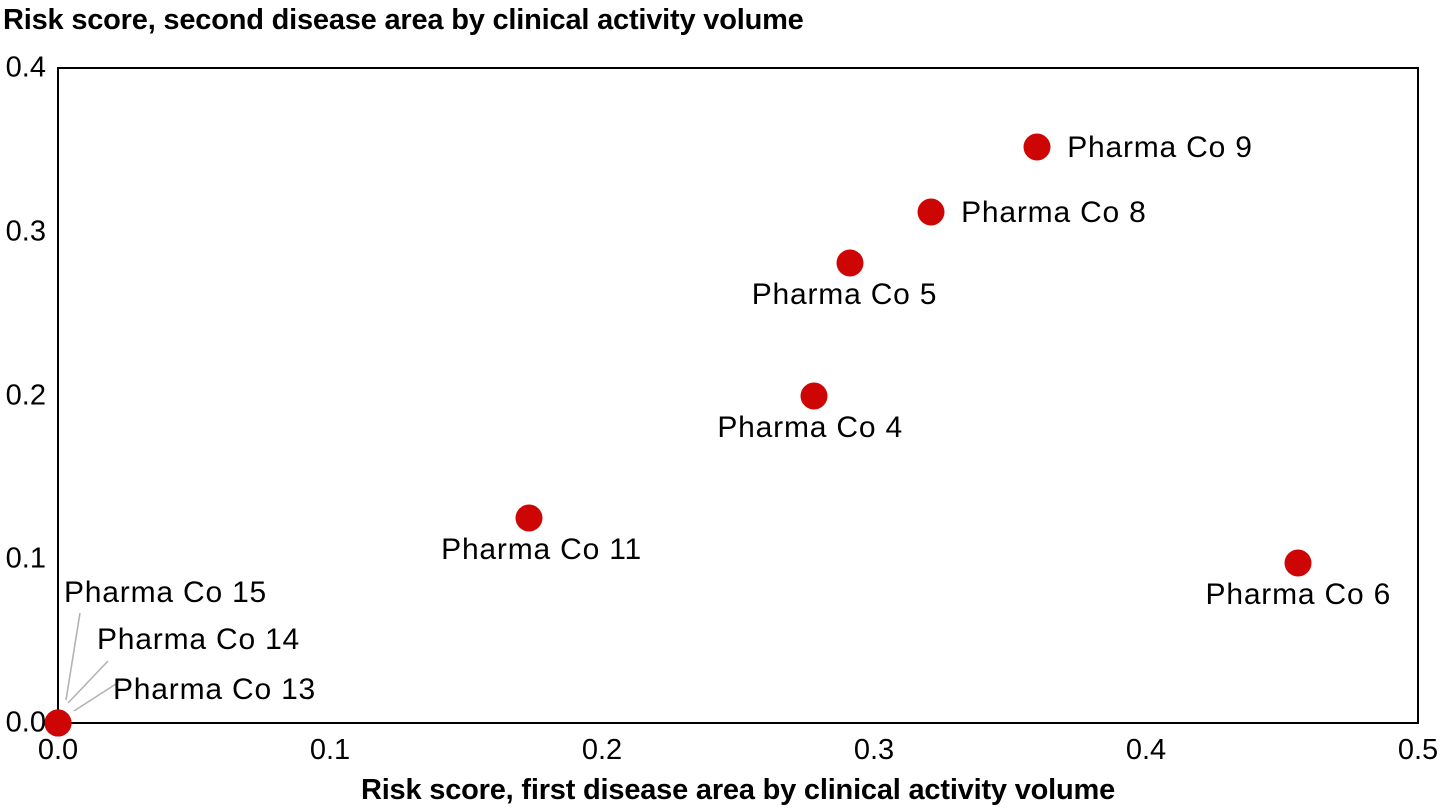  Describe the element at coordinates (541, 550) in the screenshot. I see `point-label-pharma-co-11: Pharma Co 11` at that location.